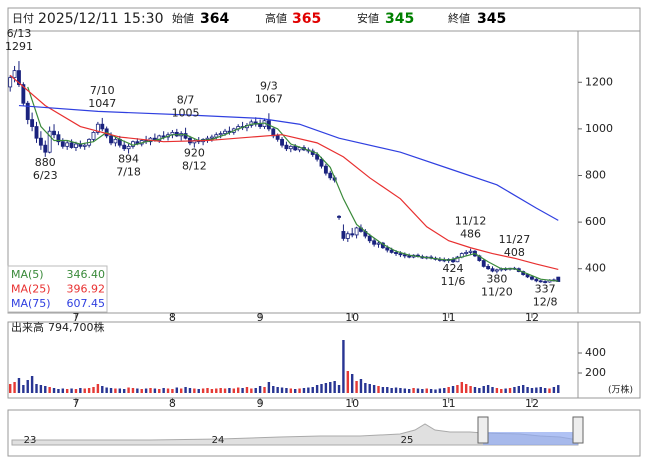  What do you see at coordinates (449, 317) in the screenshot?
I see `x-tick-label: 11` at bounding box center [449, 317].